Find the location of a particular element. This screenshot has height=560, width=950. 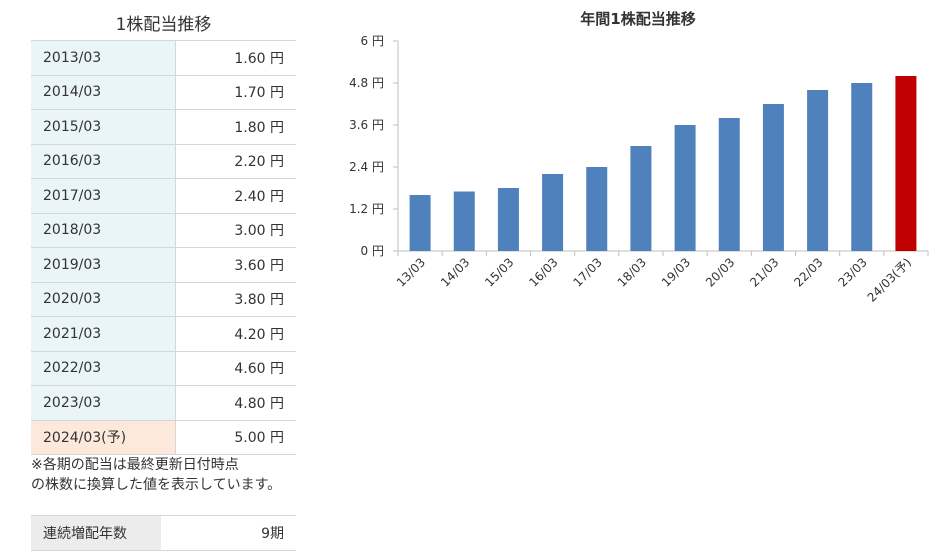

period-cell: 2023/03 is located at coordinates (103, 403).